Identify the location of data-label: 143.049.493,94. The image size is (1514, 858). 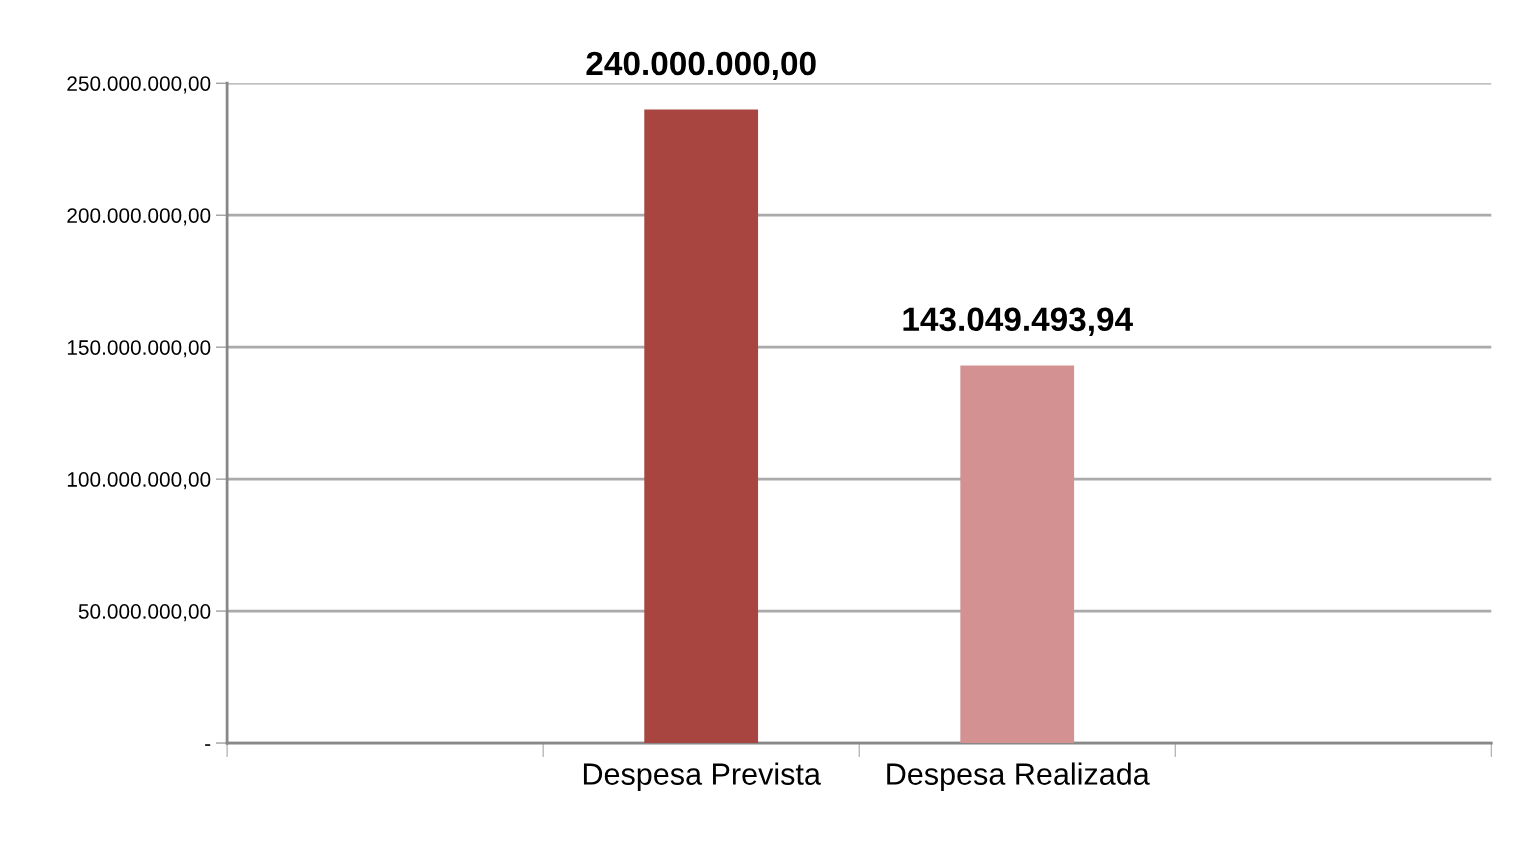
(1018, 321).